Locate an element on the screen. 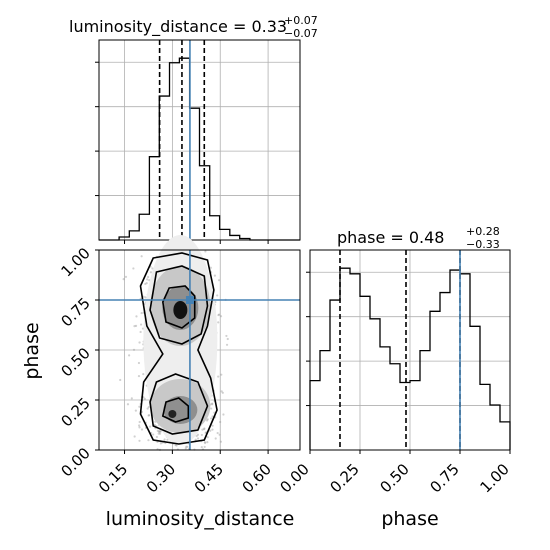  x-axis-label-luminosity-distance: luminosity_distance is located at coordinates (200, 519).